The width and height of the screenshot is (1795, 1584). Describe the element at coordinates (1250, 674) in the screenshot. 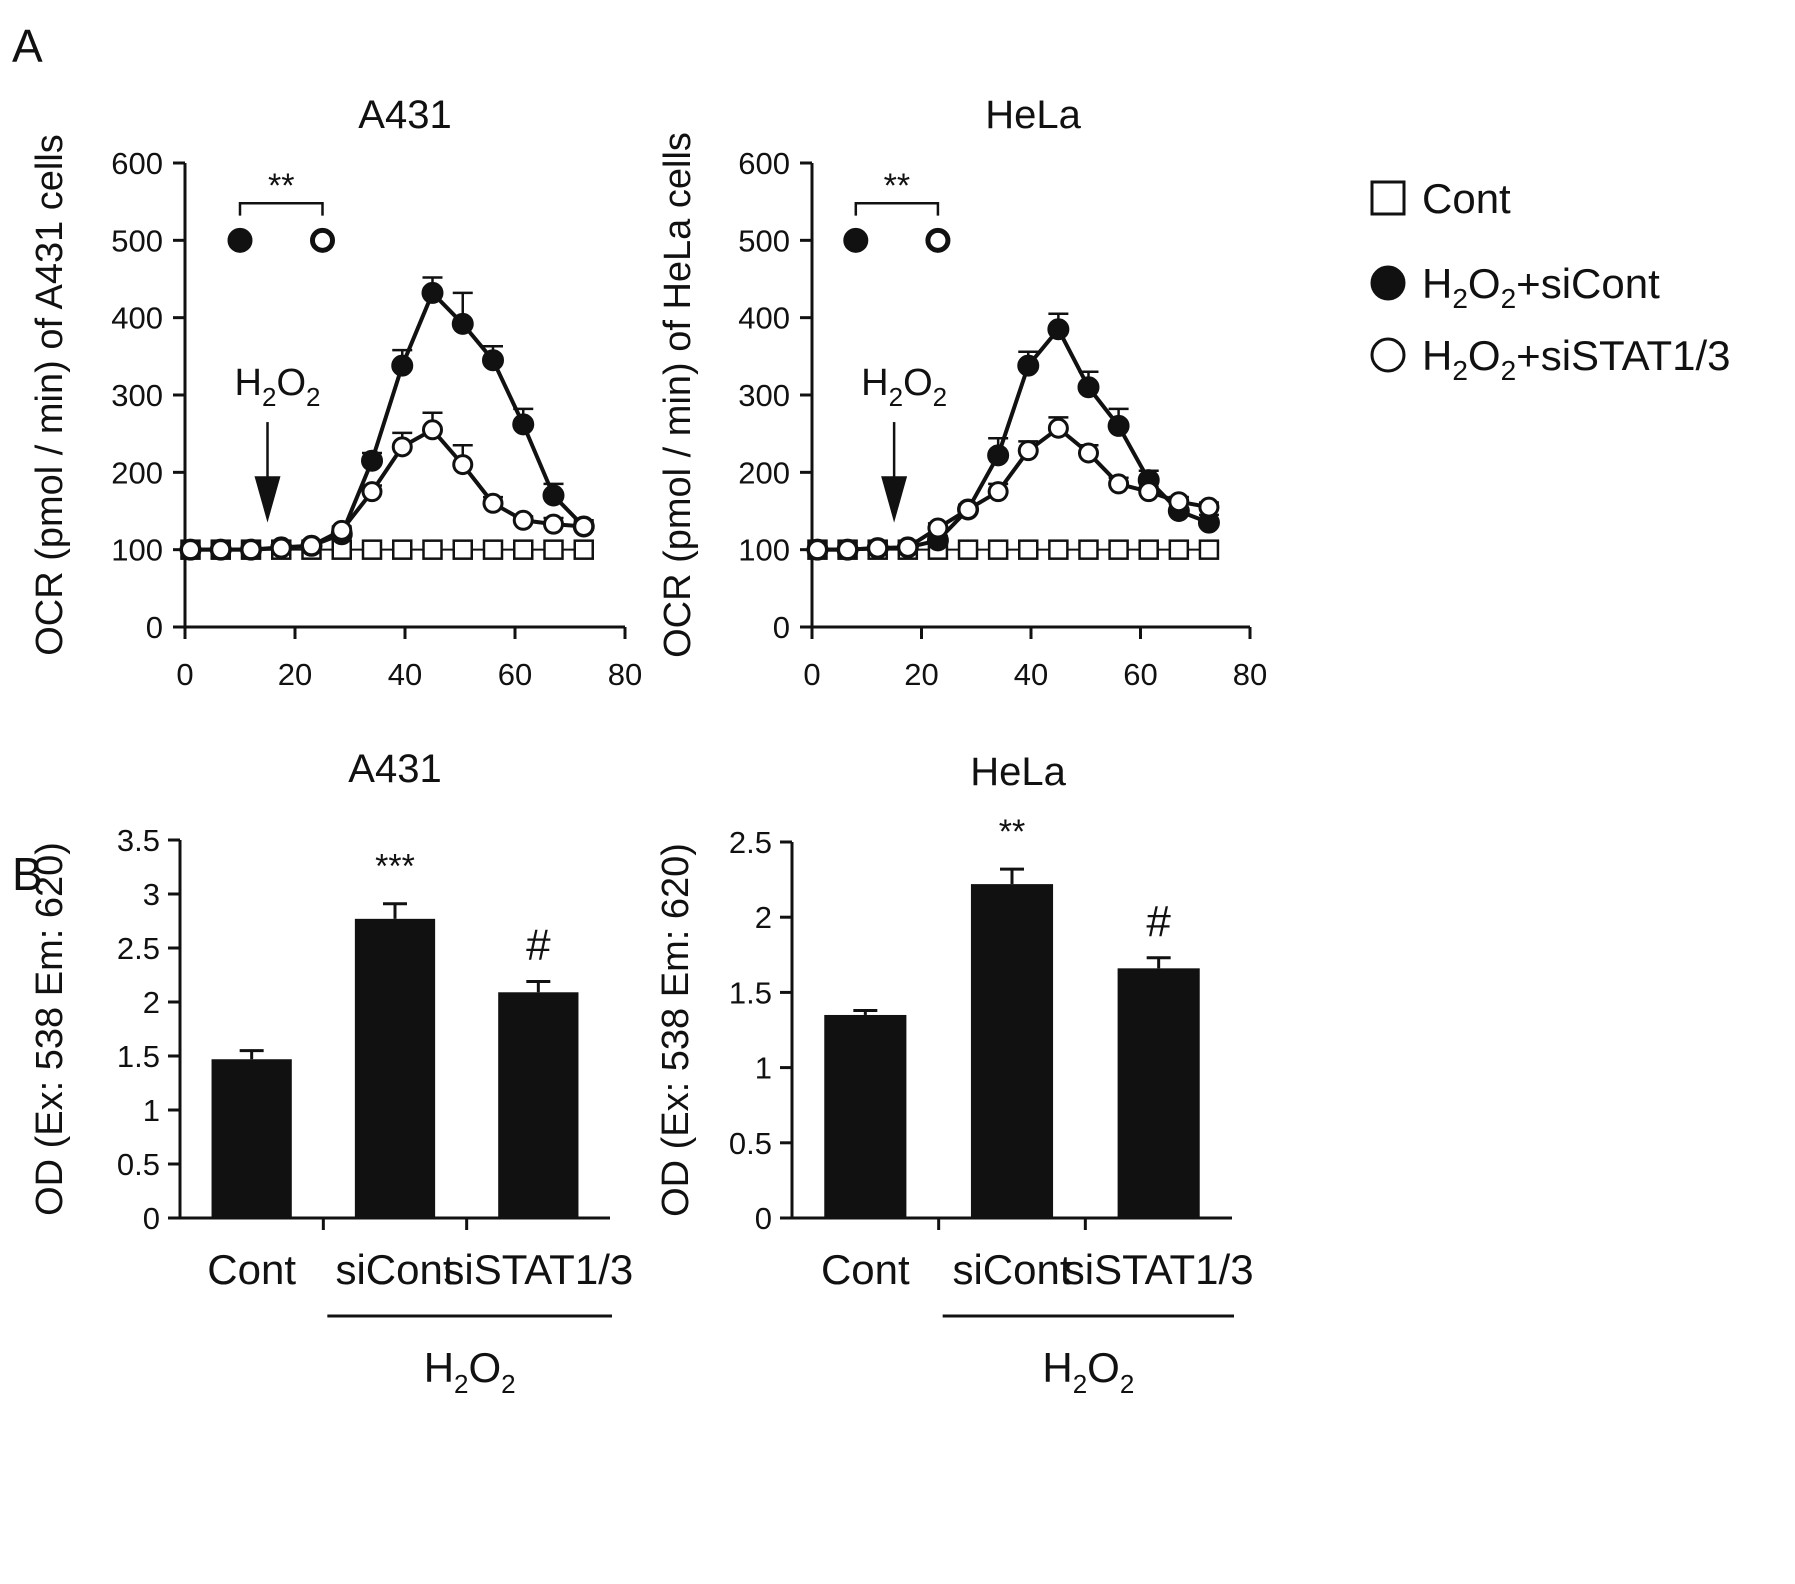

I see `x-tick-label: 80` at that location.